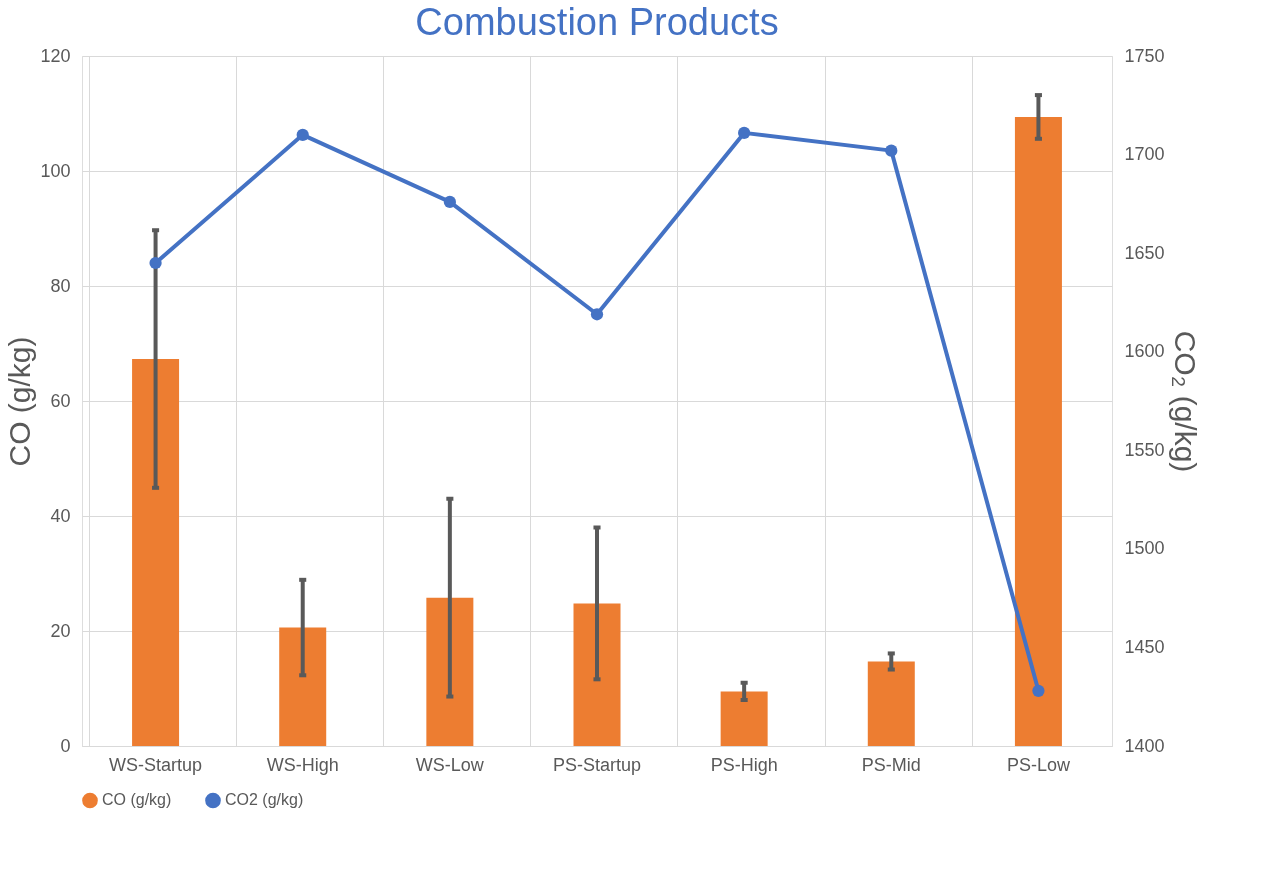  I want to click on y2-tick-label: 1500, so click(1144, 548).